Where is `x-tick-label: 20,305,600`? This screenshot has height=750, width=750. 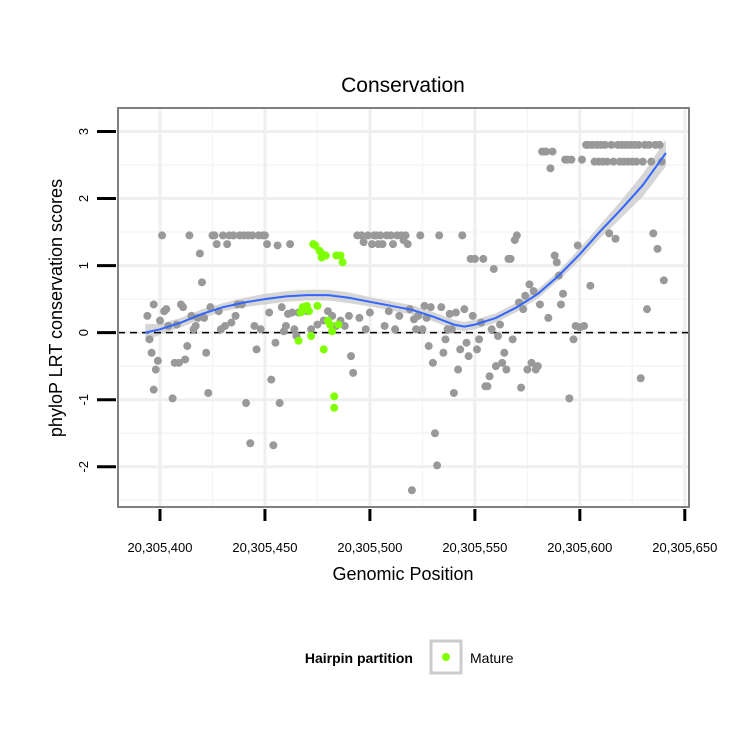
x-tick-label: 20,305,600 is located at coordinates (579, 547).